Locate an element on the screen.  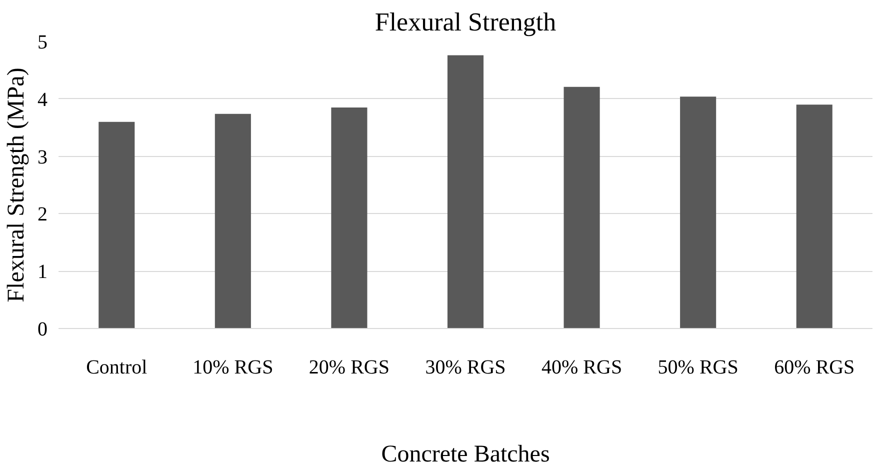
y-tick-label: 5 is located at coordinates (43, 43).